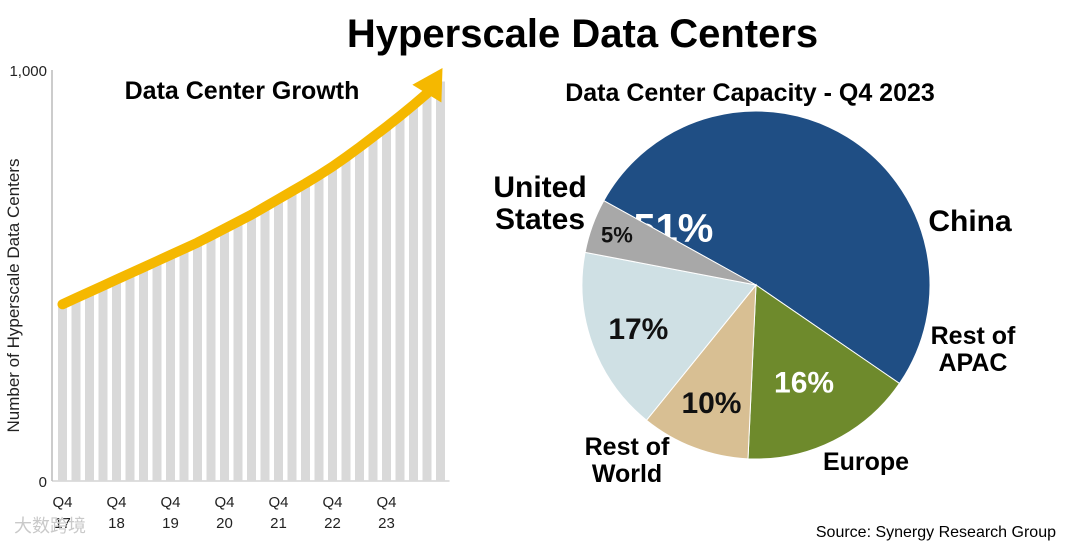 This screenshot has height=546, width=1080. Describe the element at coordinates (332, 523) in the screenshot. I see `x-tick-label-year: 22` at that location.